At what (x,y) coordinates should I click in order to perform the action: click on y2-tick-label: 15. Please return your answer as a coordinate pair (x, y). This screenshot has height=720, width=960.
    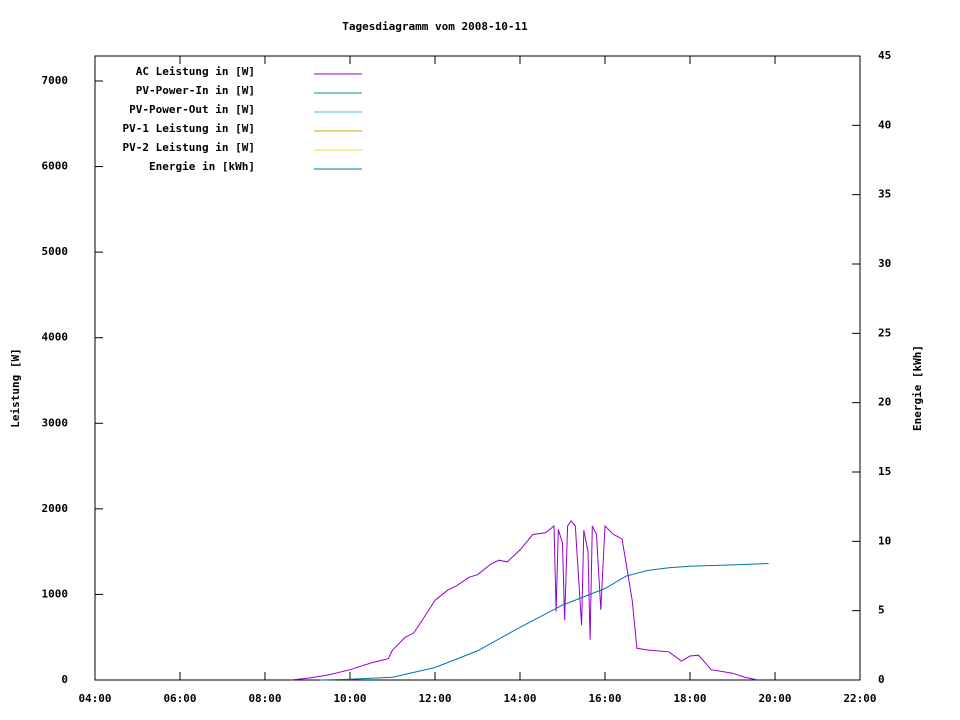
    Looking at the image, I should click on (884, 471).